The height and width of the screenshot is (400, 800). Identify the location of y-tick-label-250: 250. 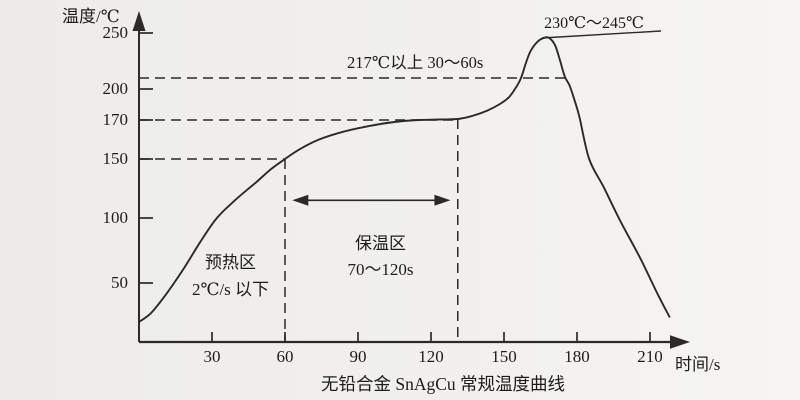
(115, 32).